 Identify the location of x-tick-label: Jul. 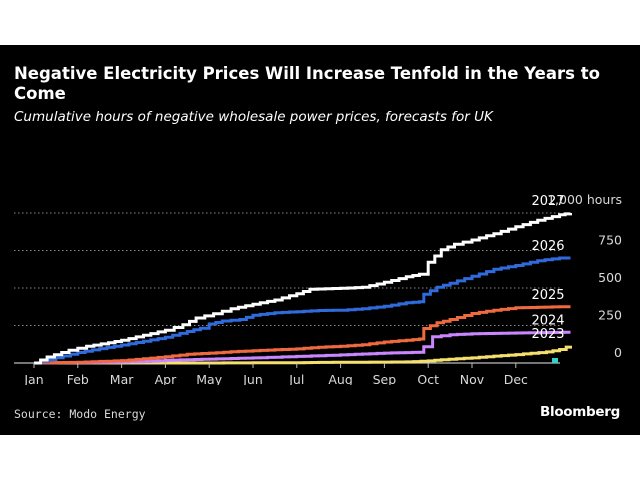
(296, 378).